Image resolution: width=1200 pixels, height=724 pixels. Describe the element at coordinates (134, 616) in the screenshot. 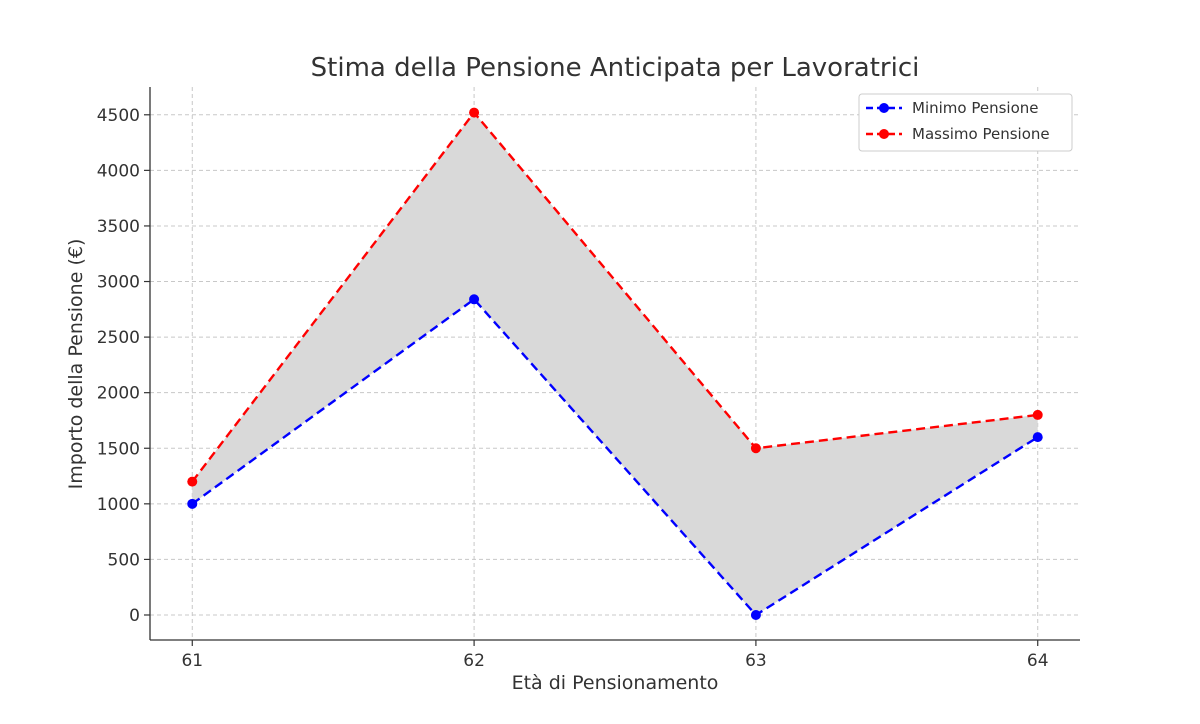

I see `y-tick-label: 0` at that location.